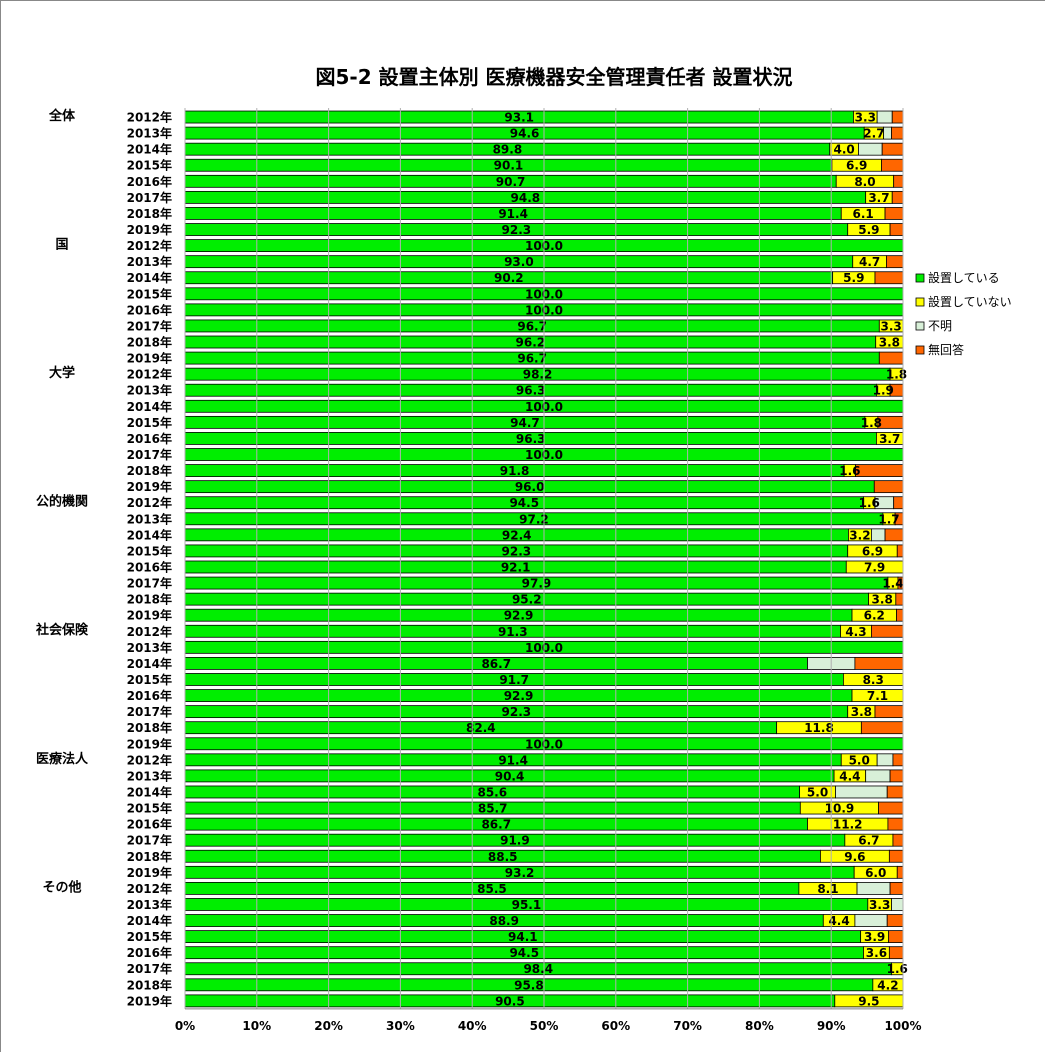  What do you see at coordinates (531, 439) in the screenshot?
I see `data-label: 96.3` at bounding box center [531, 439].